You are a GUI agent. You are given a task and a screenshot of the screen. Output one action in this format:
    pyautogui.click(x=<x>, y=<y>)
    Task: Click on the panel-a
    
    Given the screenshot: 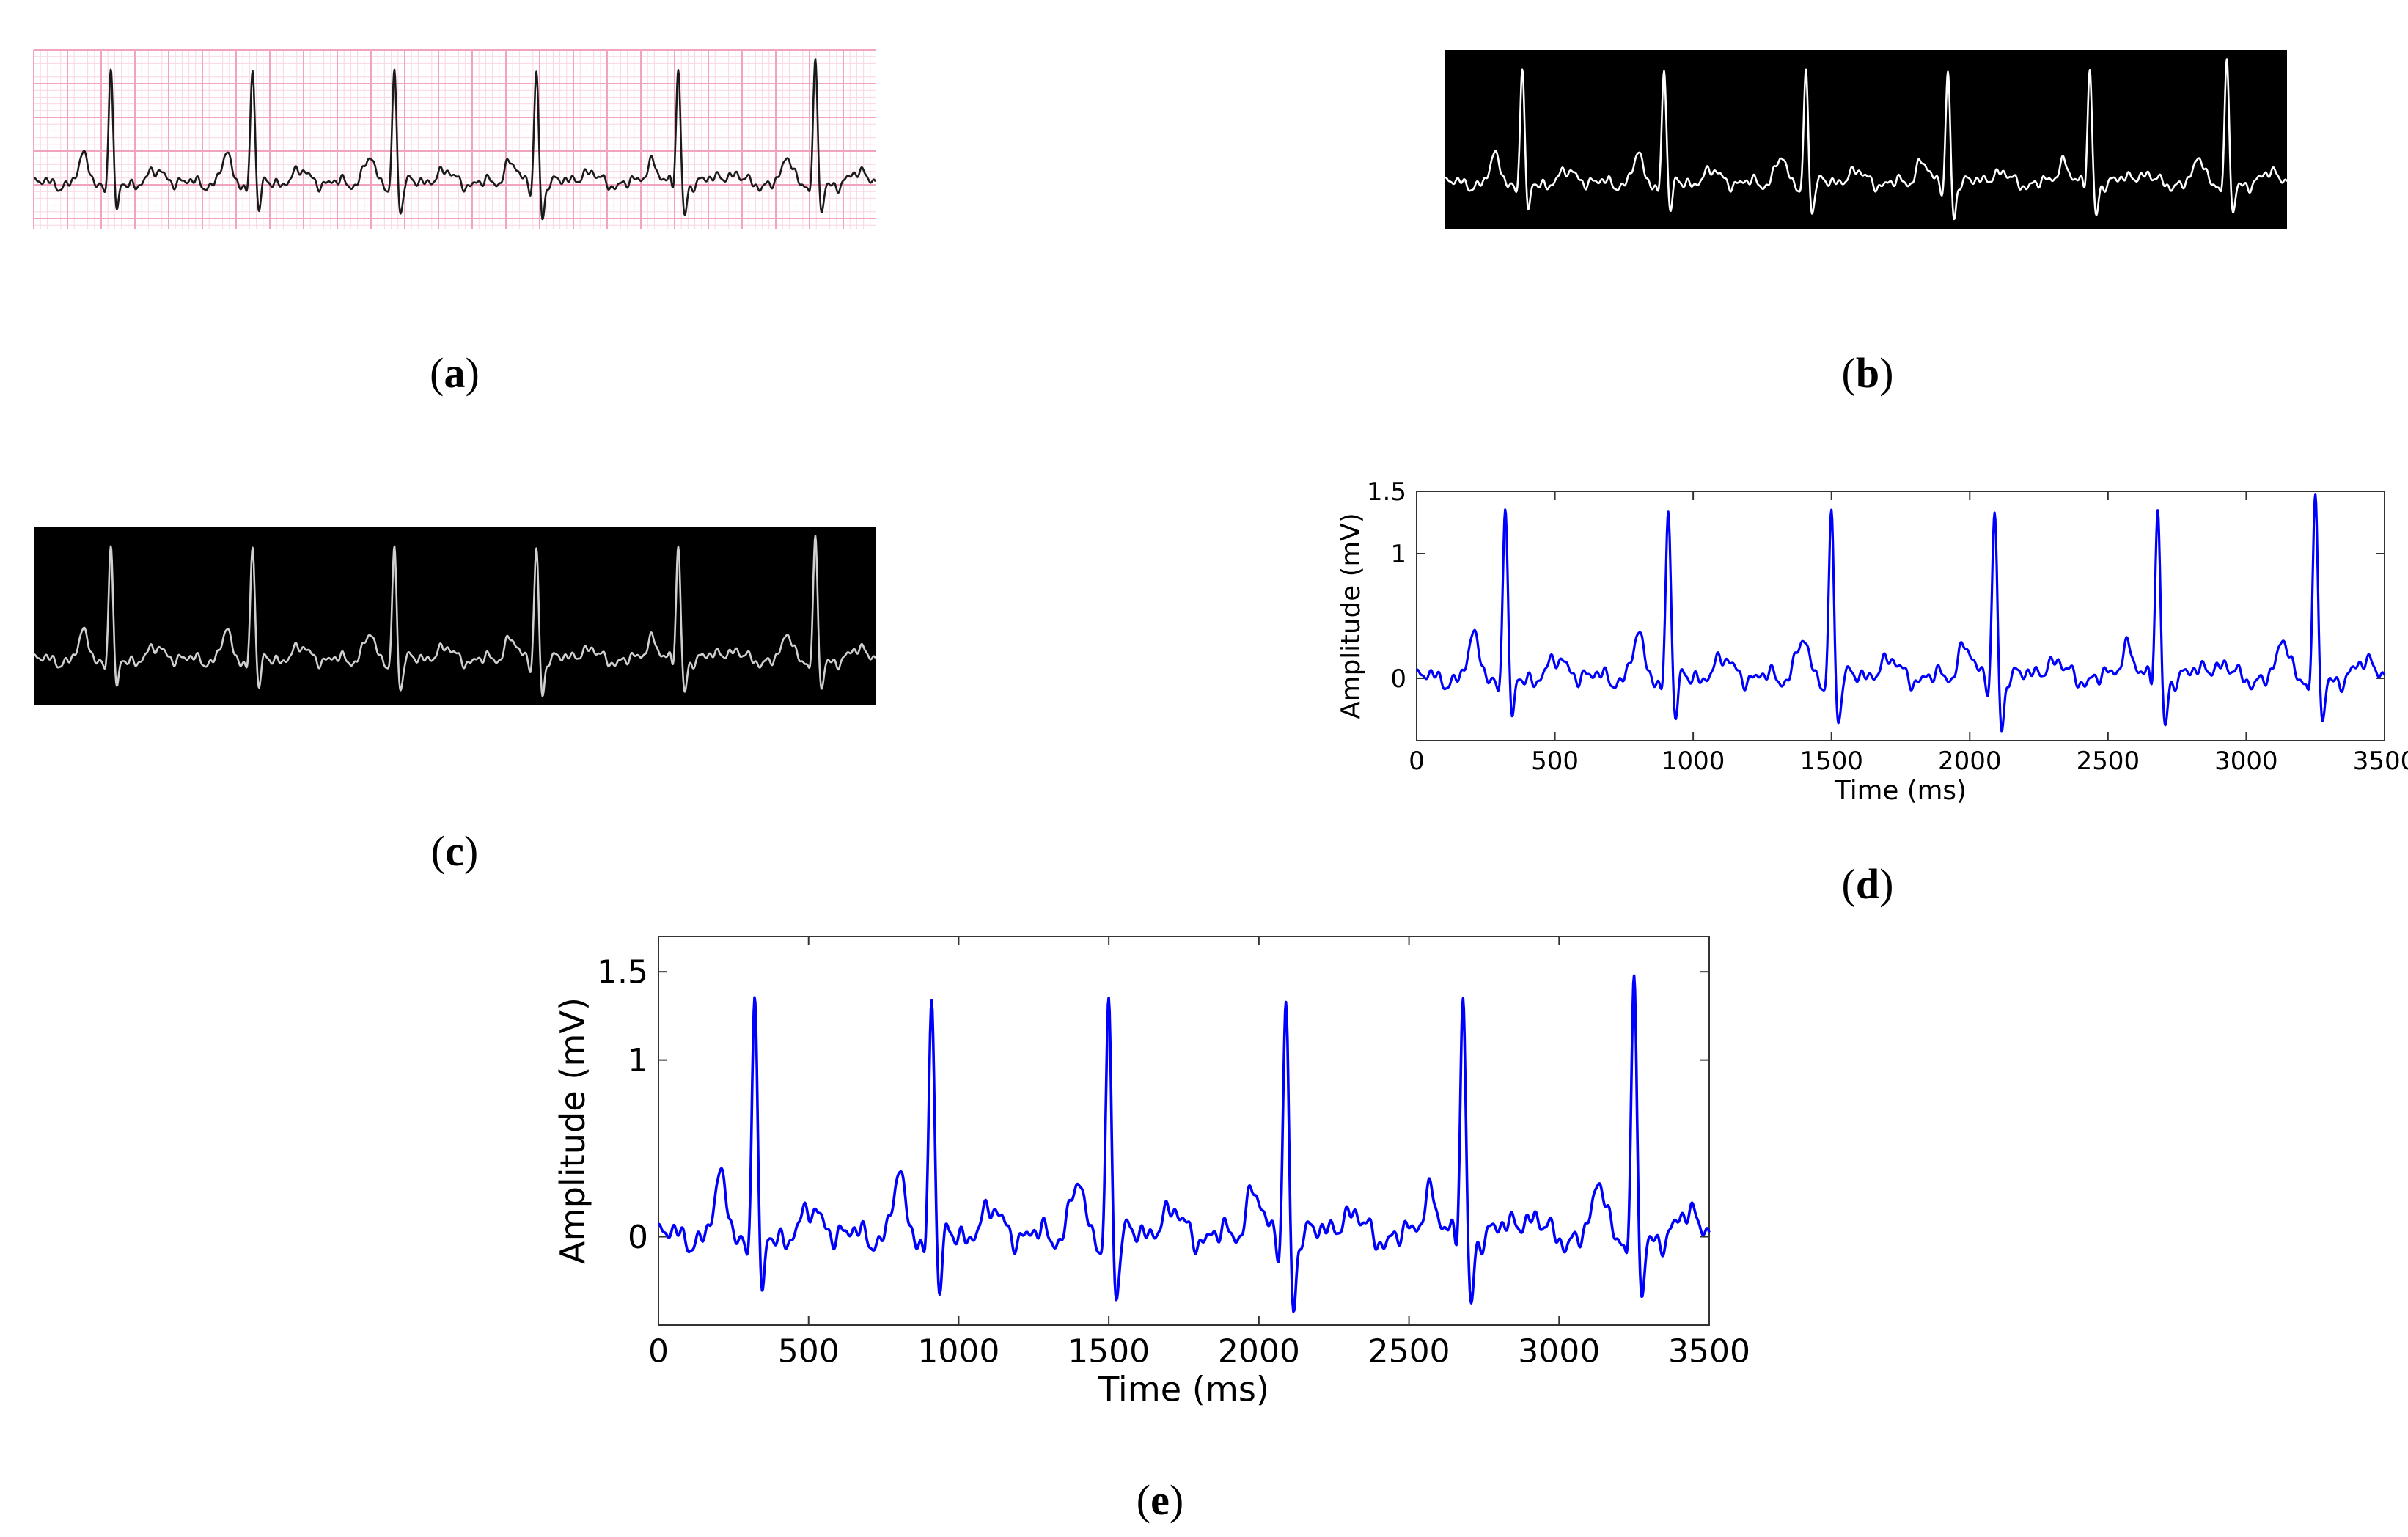 What is the action you would take?
    pyautogui.click(x=455, y=139)
    